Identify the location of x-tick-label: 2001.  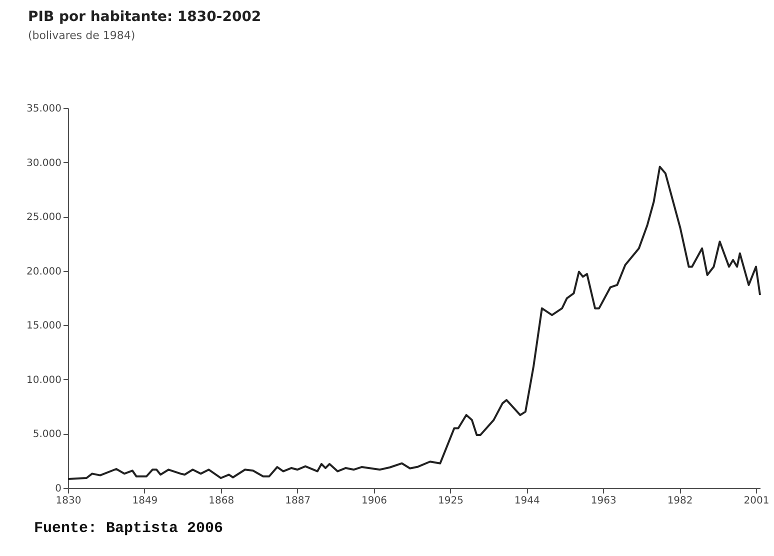
(757, 501).